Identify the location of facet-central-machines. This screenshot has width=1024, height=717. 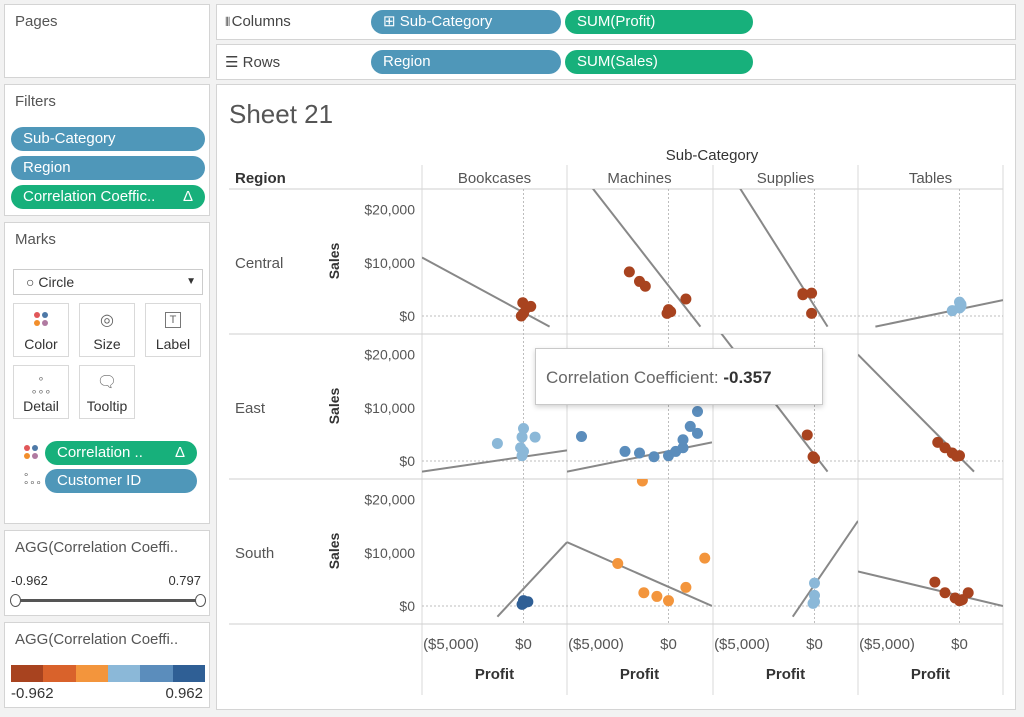
(646, 258).